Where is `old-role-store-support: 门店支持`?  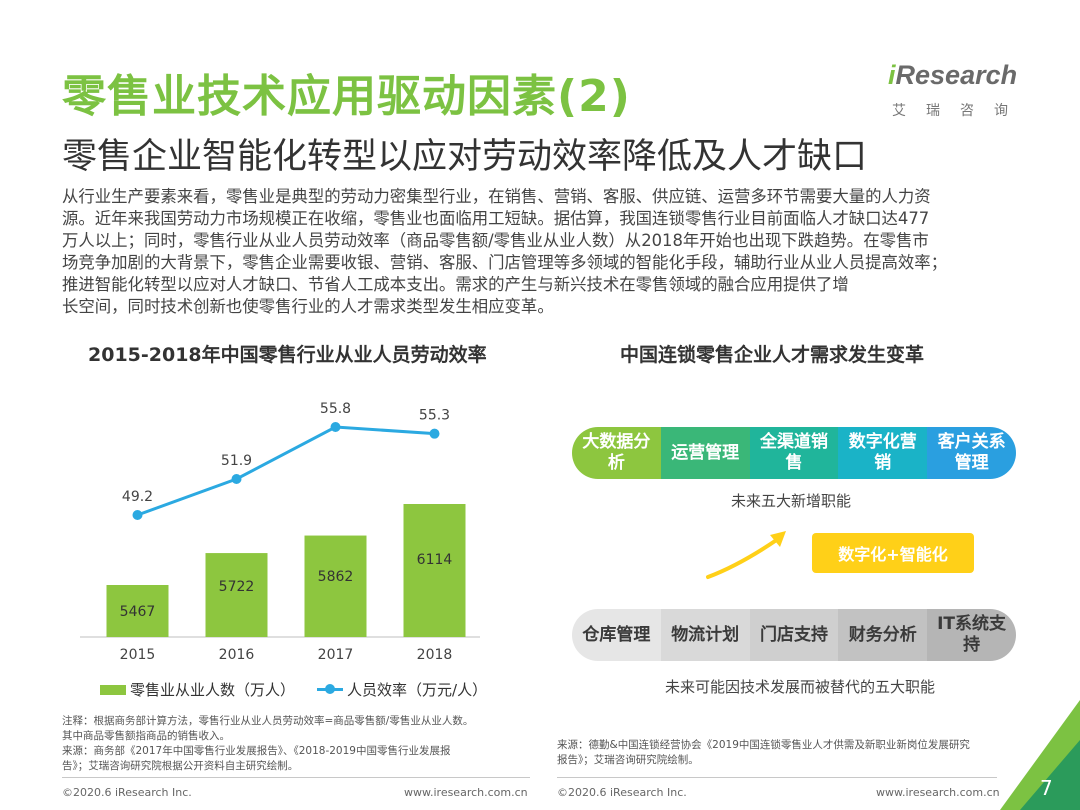 old-role-store-support: 门店支持 is located at coordinates (794, 635).